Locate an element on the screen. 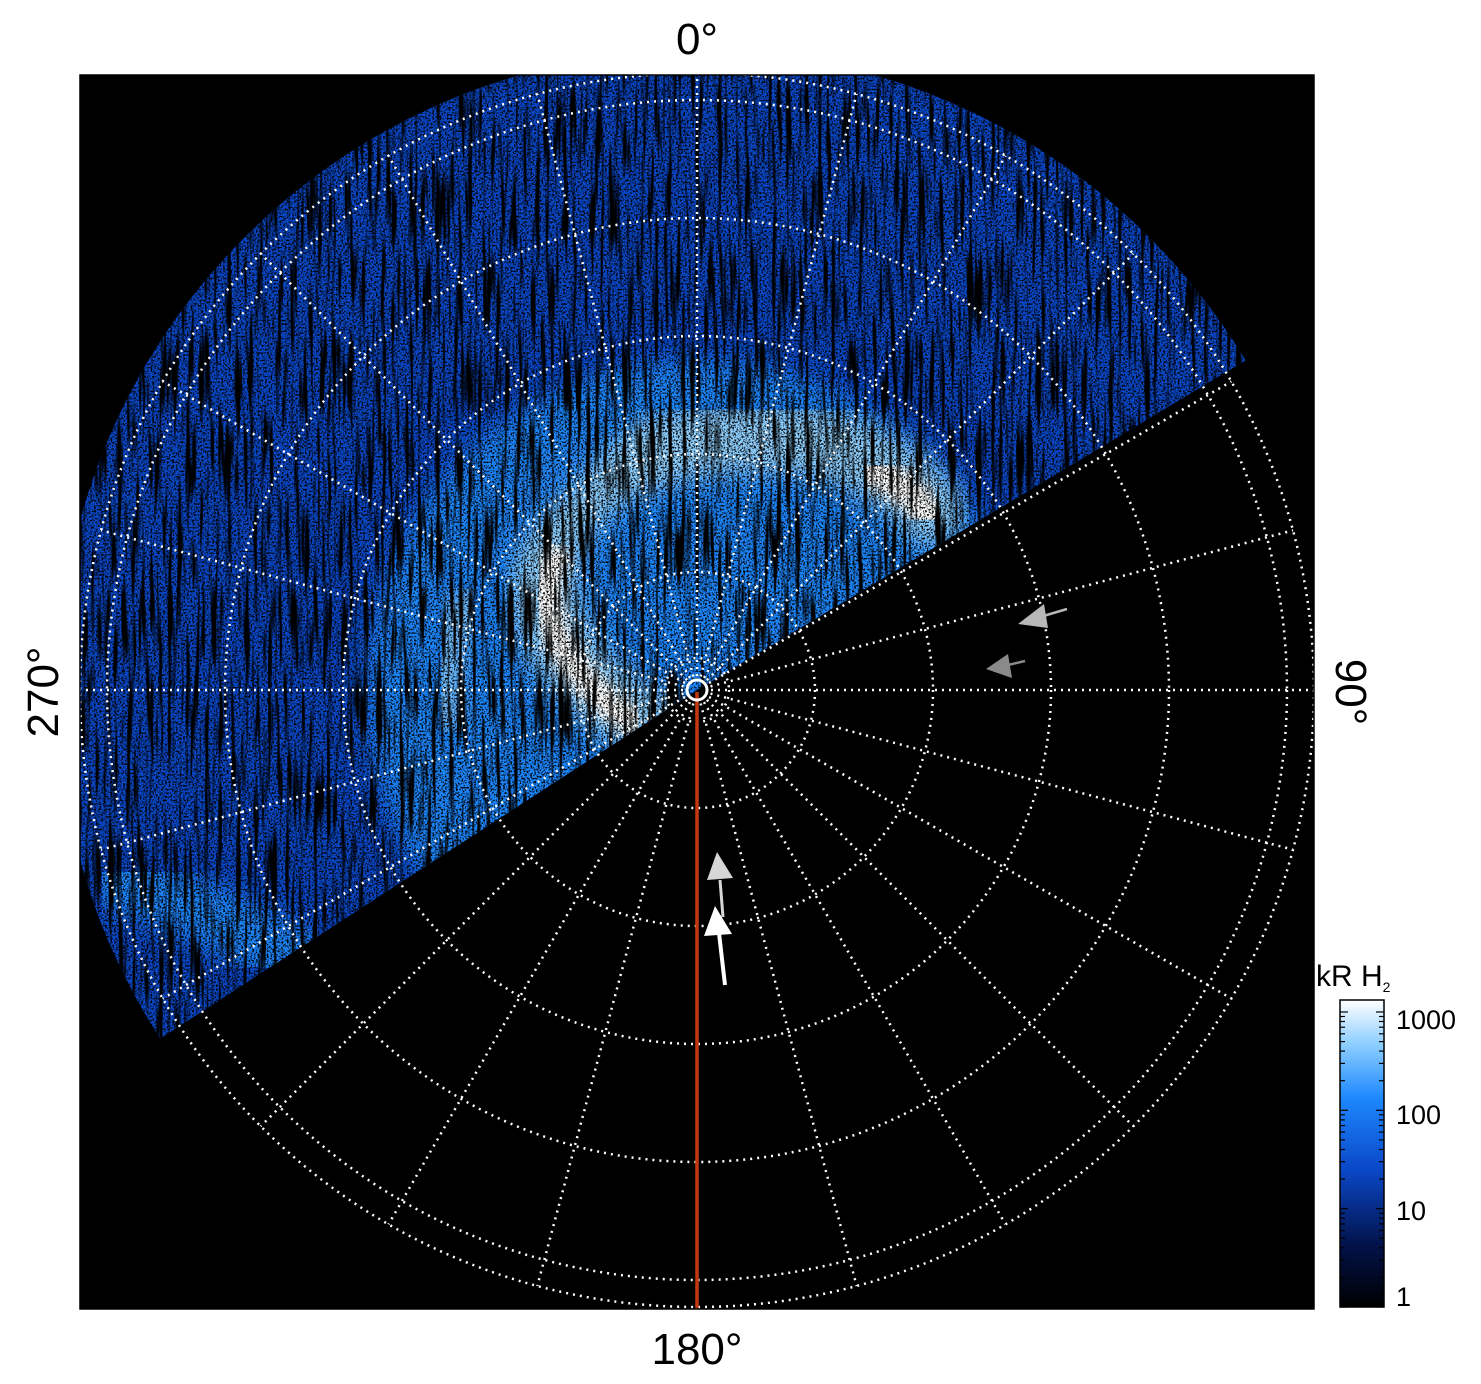 This screenshot has height=1384, width=1481. azimuth-label-180: 180° is located at coordinates (696, 1349).